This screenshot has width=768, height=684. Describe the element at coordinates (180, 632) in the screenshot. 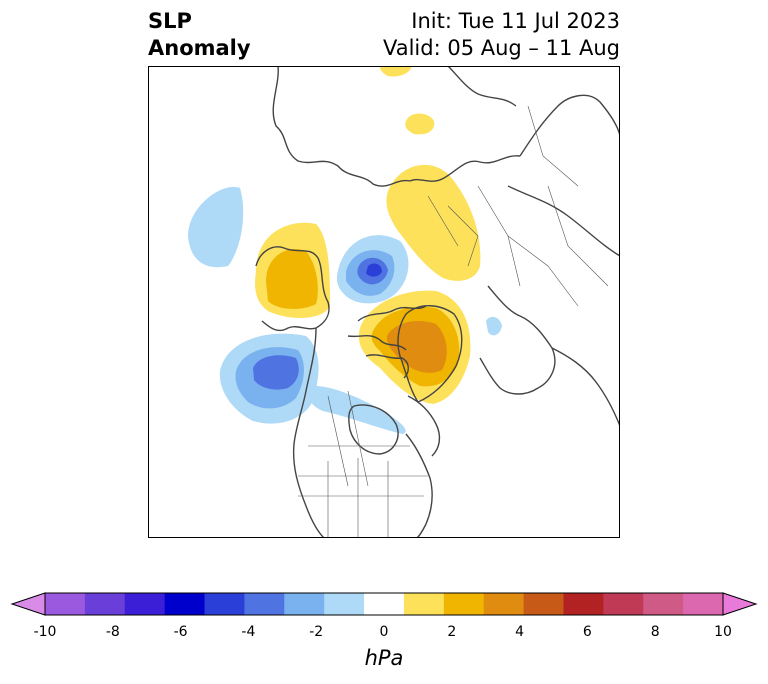

I see `colorbar-tick-label: -6` at that location.